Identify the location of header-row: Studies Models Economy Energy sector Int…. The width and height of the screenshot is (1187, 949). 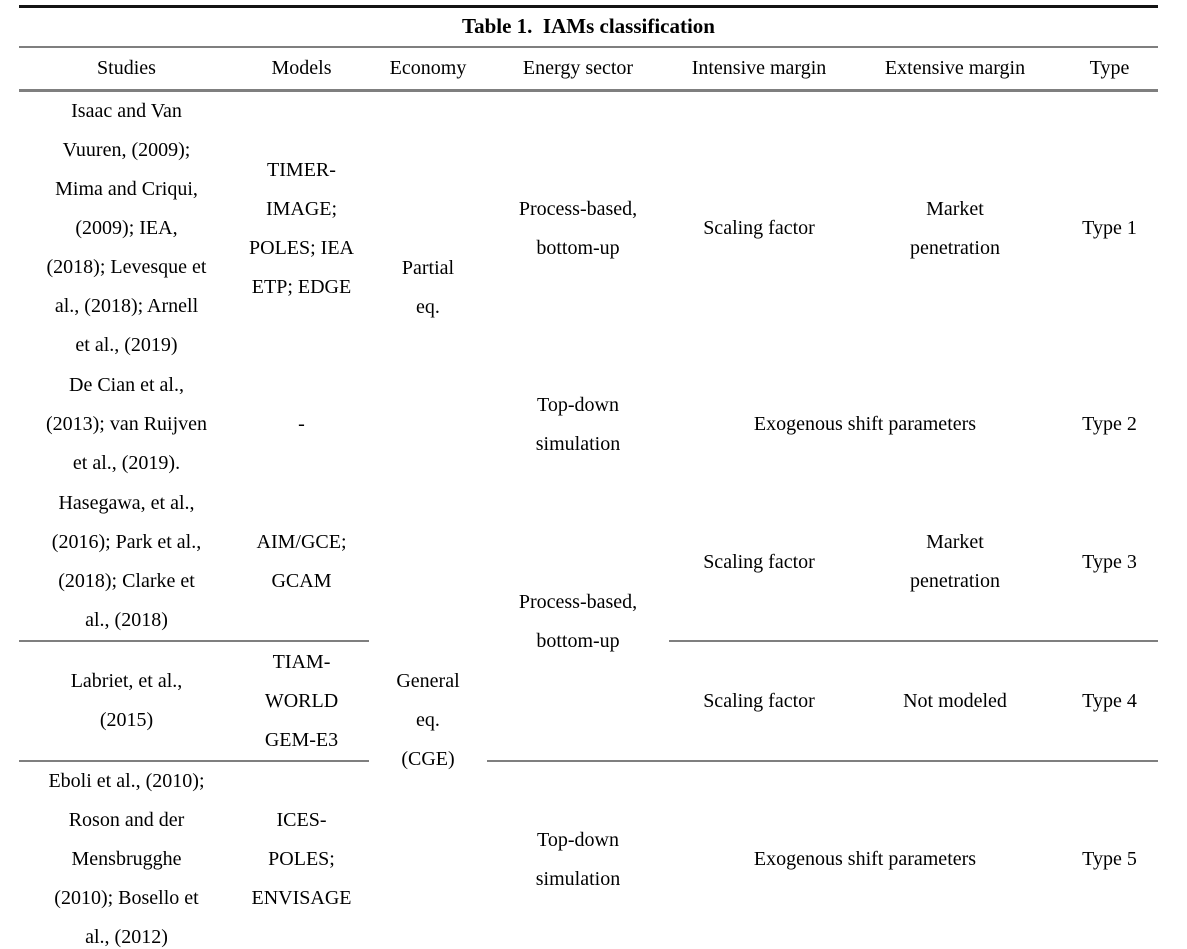
(588, 70).